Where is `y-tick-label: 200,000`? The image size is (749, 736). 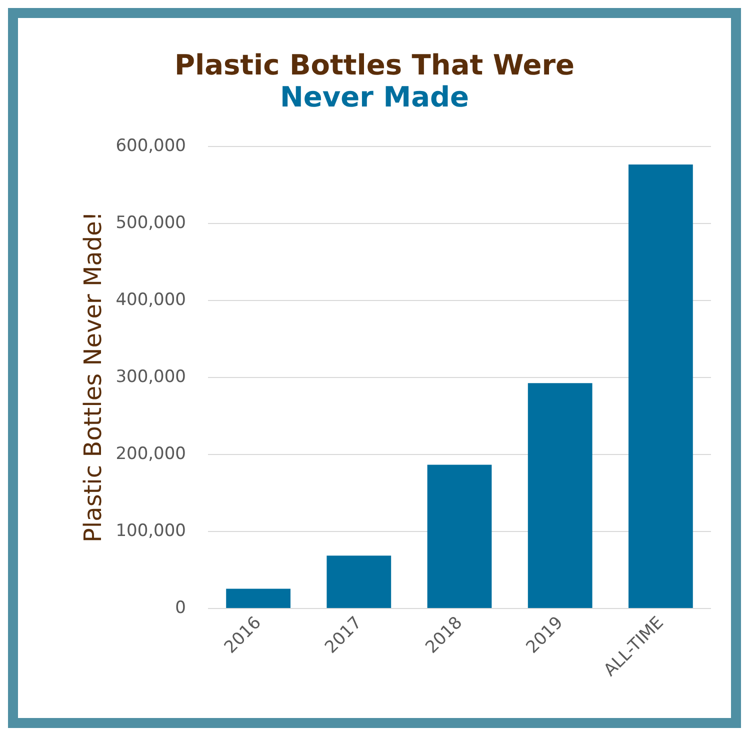
y-tick-label: 200,000 is located at coordinates (151, 454).